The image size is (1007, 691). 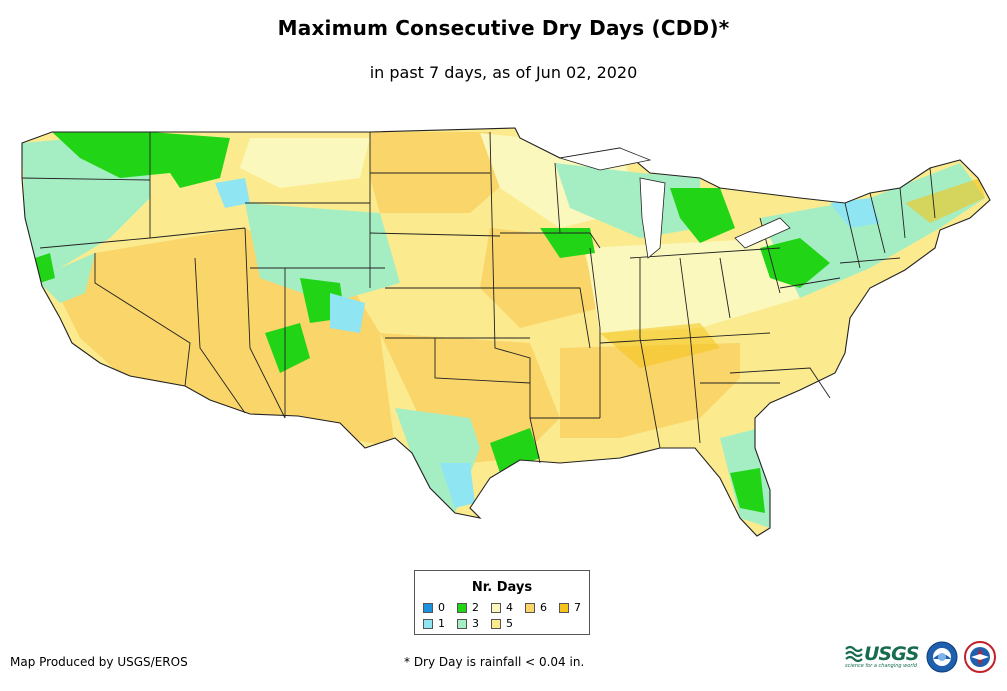 What do you see at coordinates (494, 662) in the screenshot?
I see `dry-day-note: * Dry Day is rainfall < 0.04 in.` at bounding box center [494, 662].